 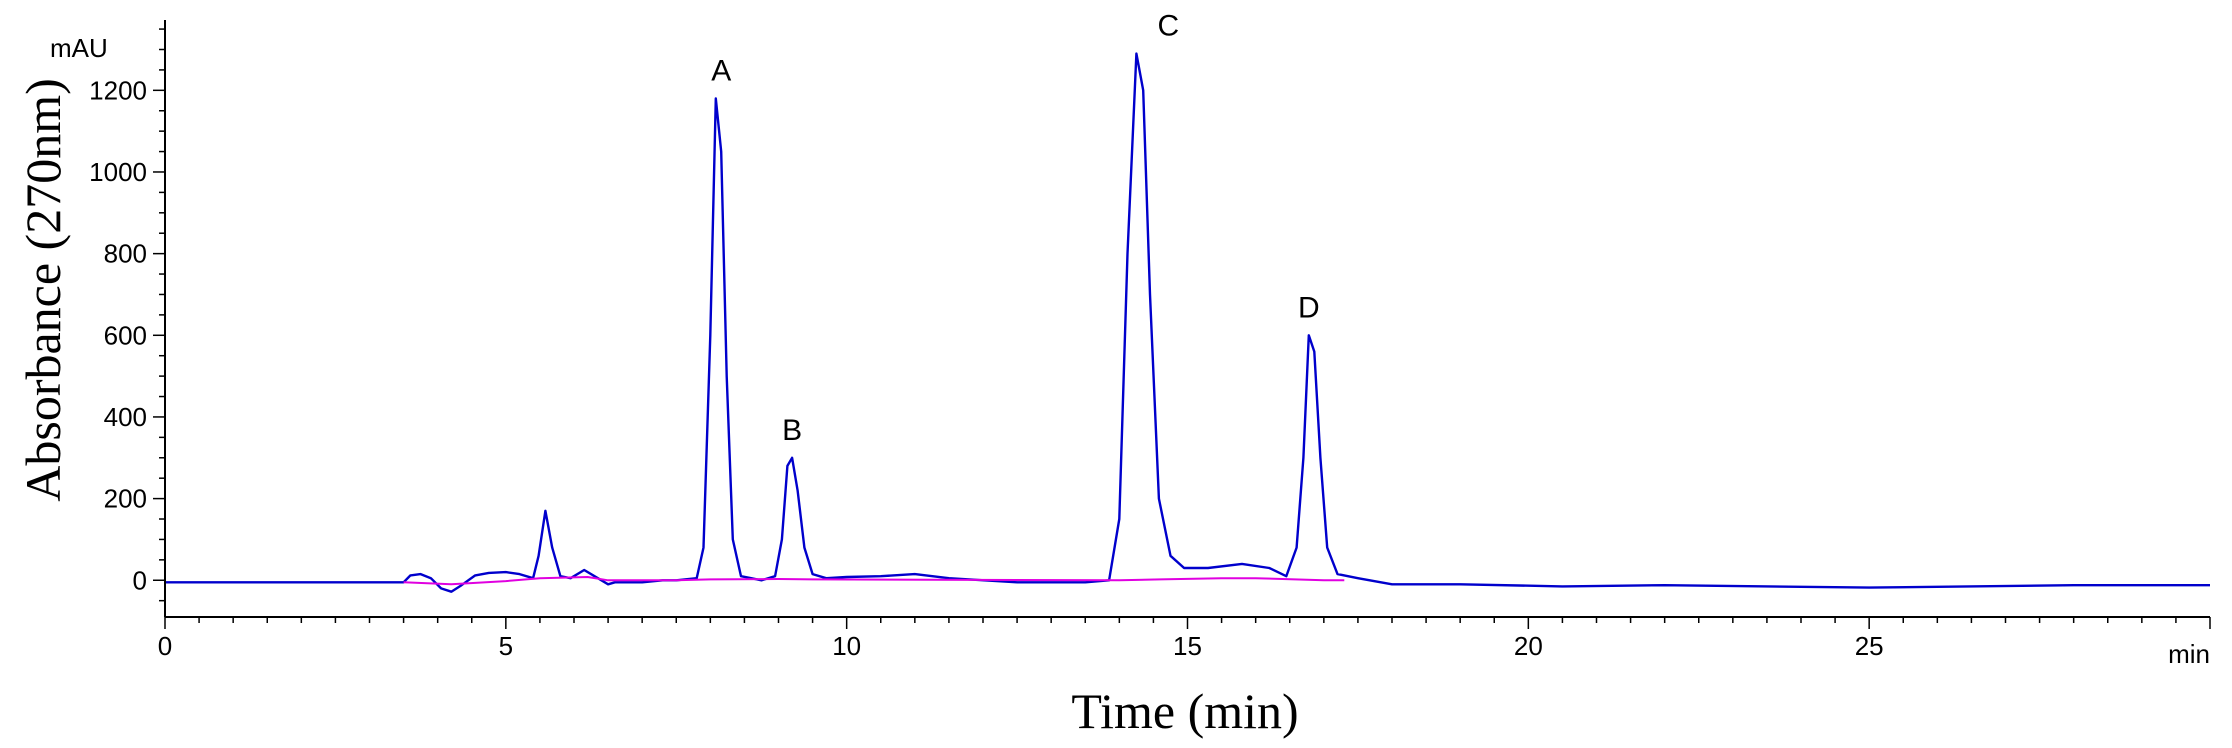 I want to click on peak-label-b: B, so click(x=792, y=430).